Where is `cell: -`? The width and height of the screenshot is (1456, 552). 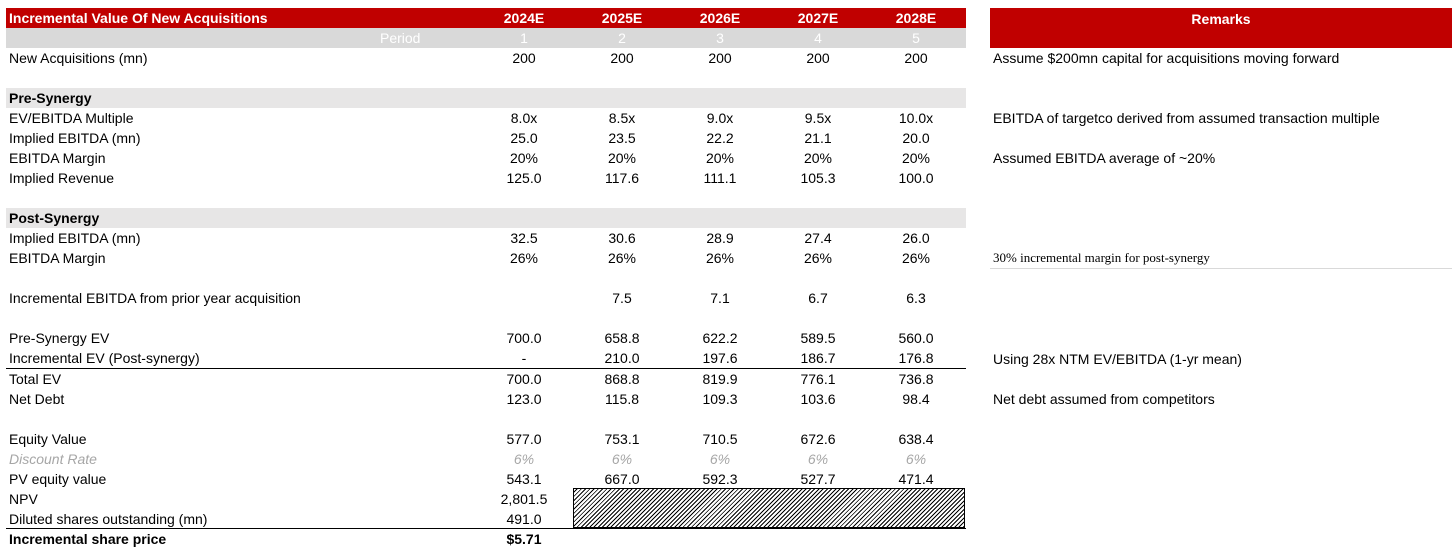
cell: - is located at coordinates (524, 358).